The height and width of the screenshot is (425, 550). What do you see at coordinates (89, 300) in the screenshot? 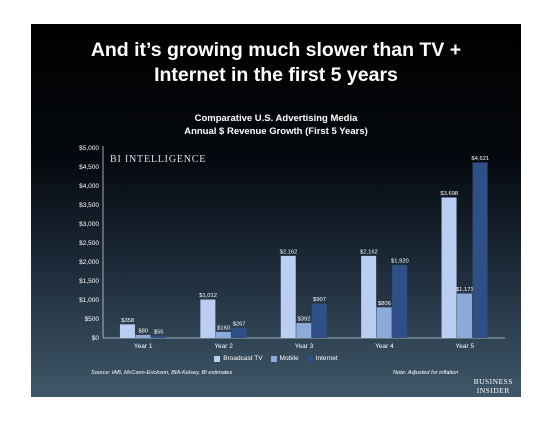
I see `y-tick-label: $1,000` at bounding box center [89, 300].